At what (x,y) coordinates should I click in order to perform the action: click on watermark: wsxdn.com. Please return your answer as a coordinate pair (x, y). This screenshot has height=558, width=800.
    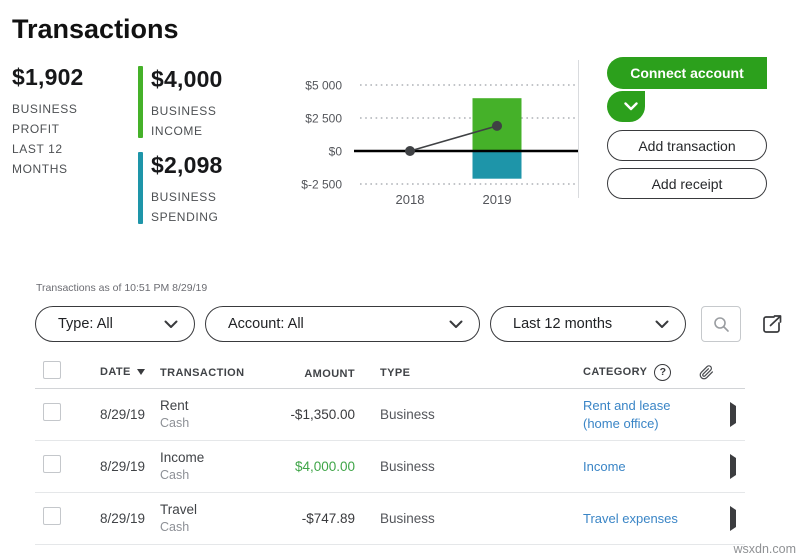
    Looking at the image, I should click on (764, 549).